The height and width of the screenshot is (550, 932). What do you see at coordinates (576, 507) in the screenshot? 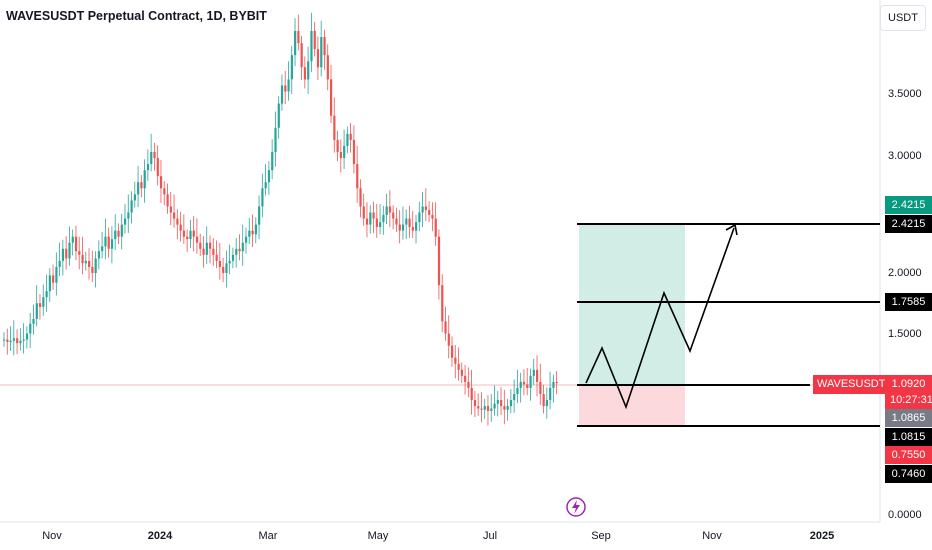
I see `lightning-icon` at bounding box center [576, 507].